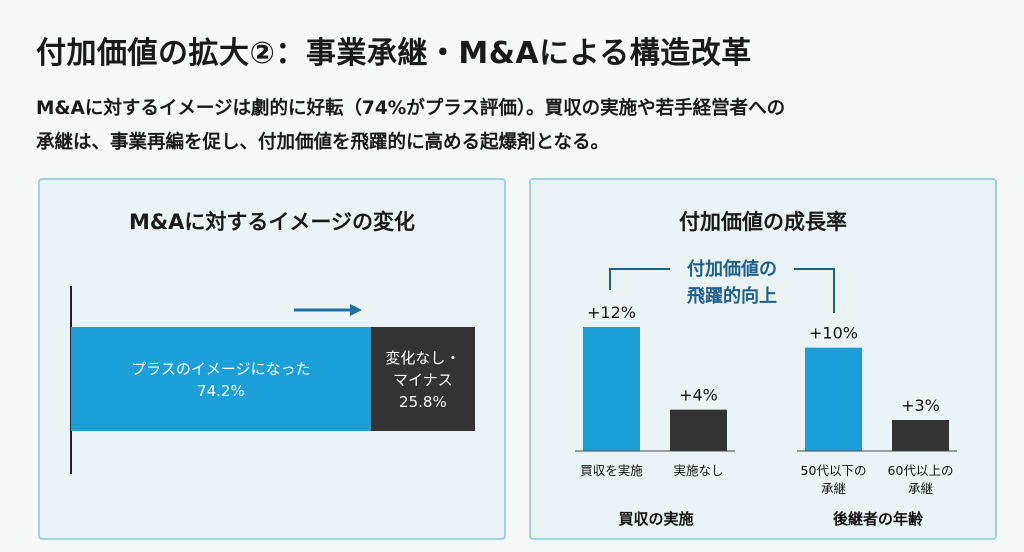 This screenshot has height=552, width=1024. Describe the element at coordinates (920, 405) in the screenshot. I see `bar-value-label-2-2: +3%` at that location.